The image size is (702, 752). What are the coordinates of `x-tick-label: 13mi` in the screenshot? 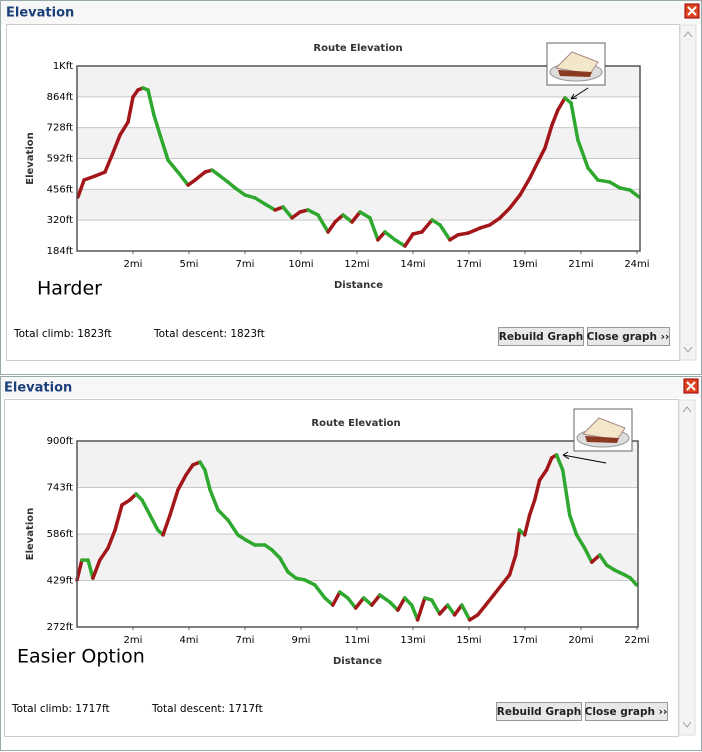 It's located at (412, 640).